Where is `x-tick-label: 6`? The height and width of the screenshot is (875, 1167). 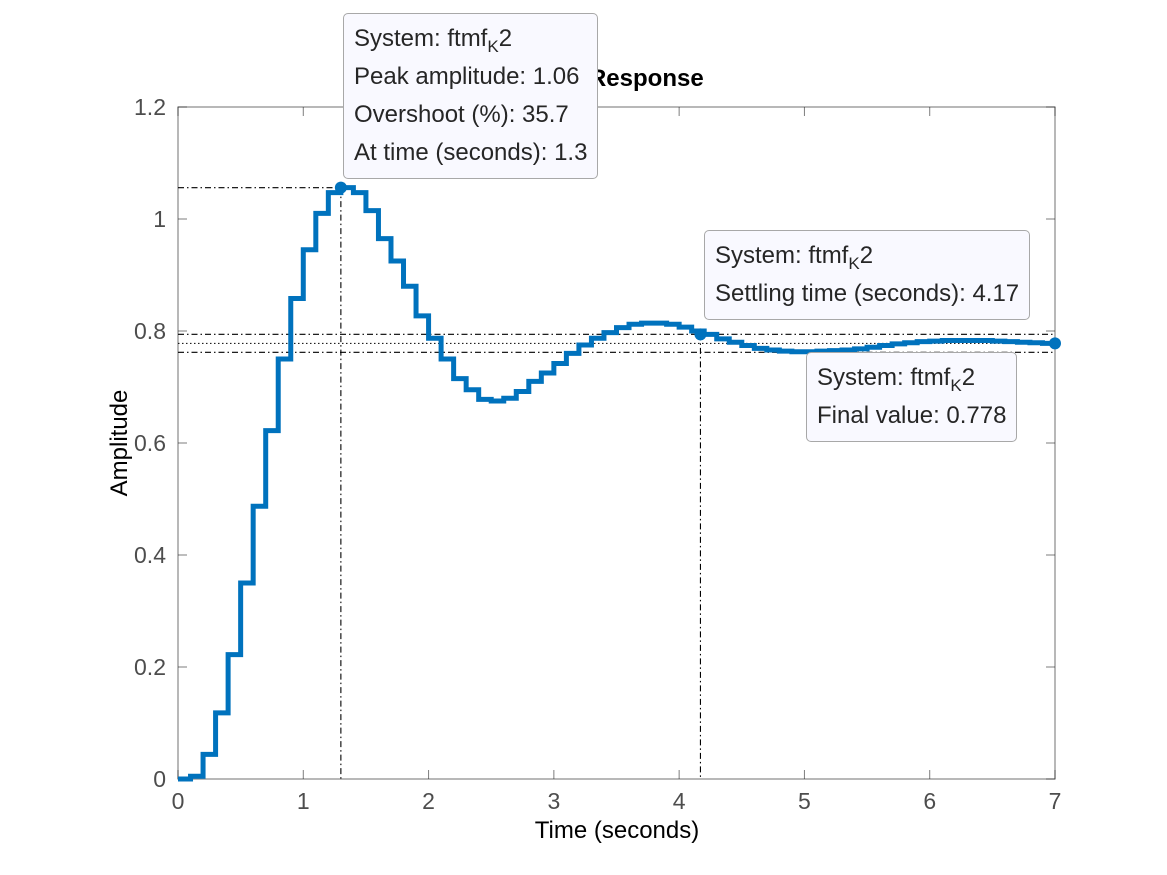
x-tick-label: 6 is located at coordinates (929, 801).